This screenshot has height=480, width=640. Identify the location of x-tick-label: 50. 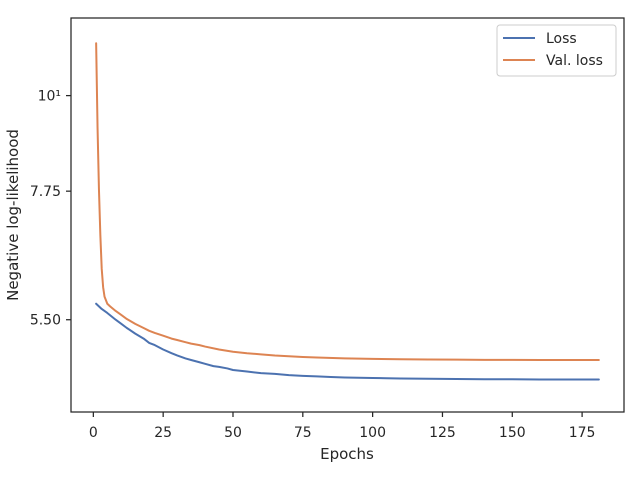
(233, 433).